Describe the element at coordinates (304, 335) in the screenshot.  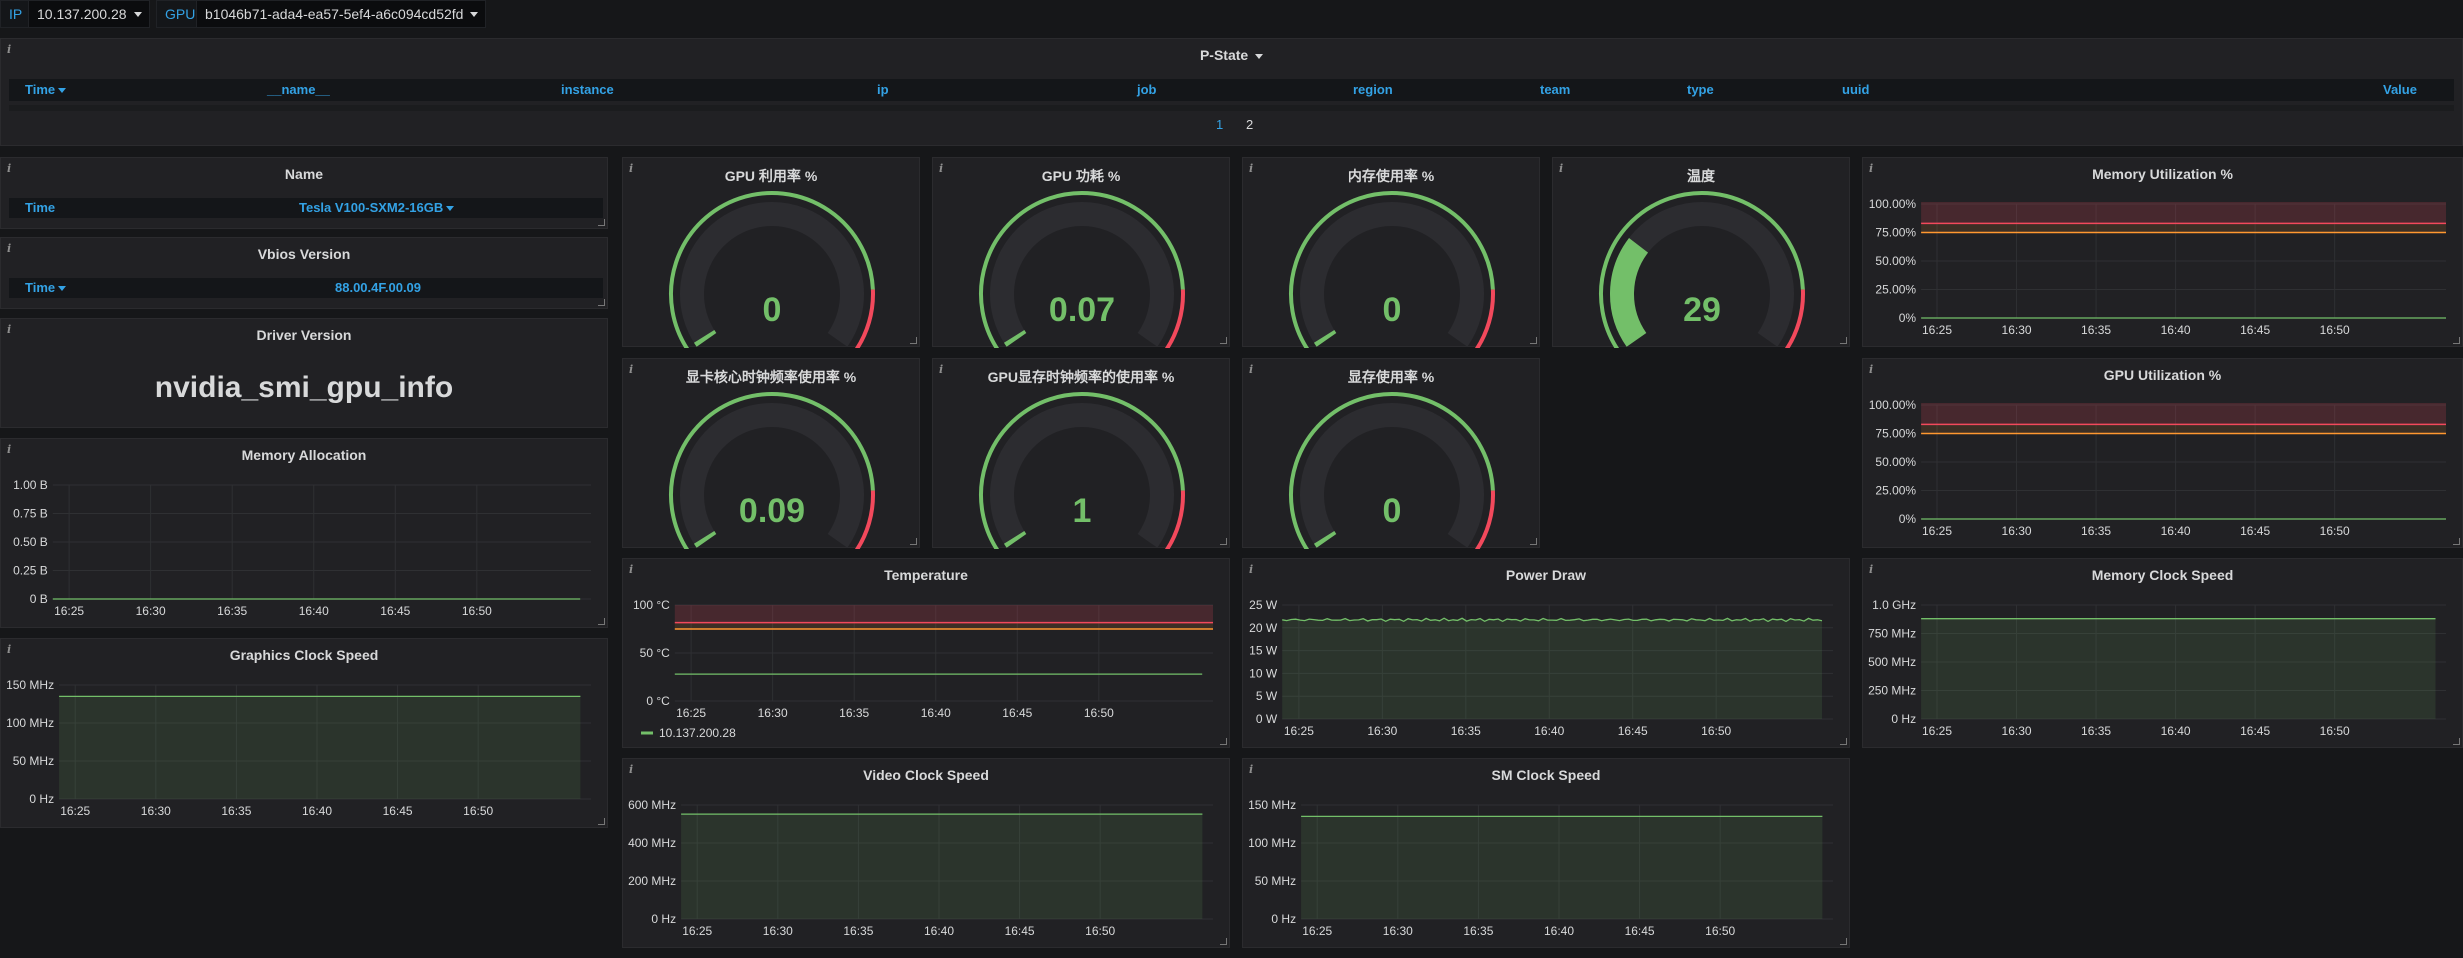
I see `panel-title: Driver Version` at that location.